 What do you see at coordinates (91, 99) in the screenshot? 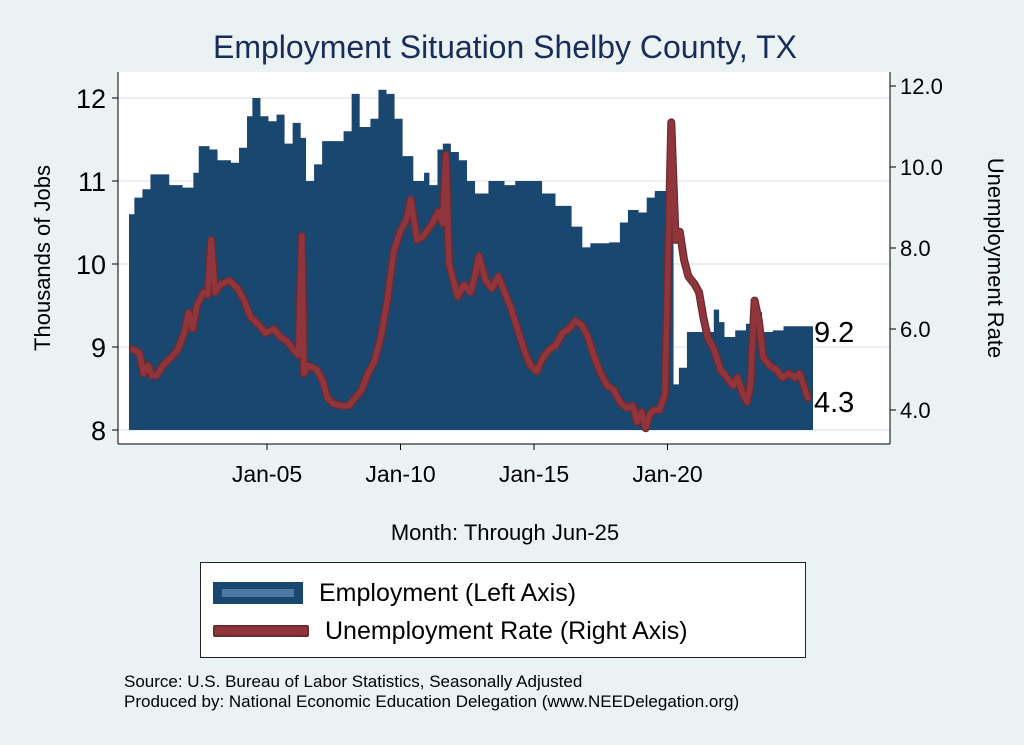
I see `left-tick-label-4: 12` at bounding box center [91, 99].